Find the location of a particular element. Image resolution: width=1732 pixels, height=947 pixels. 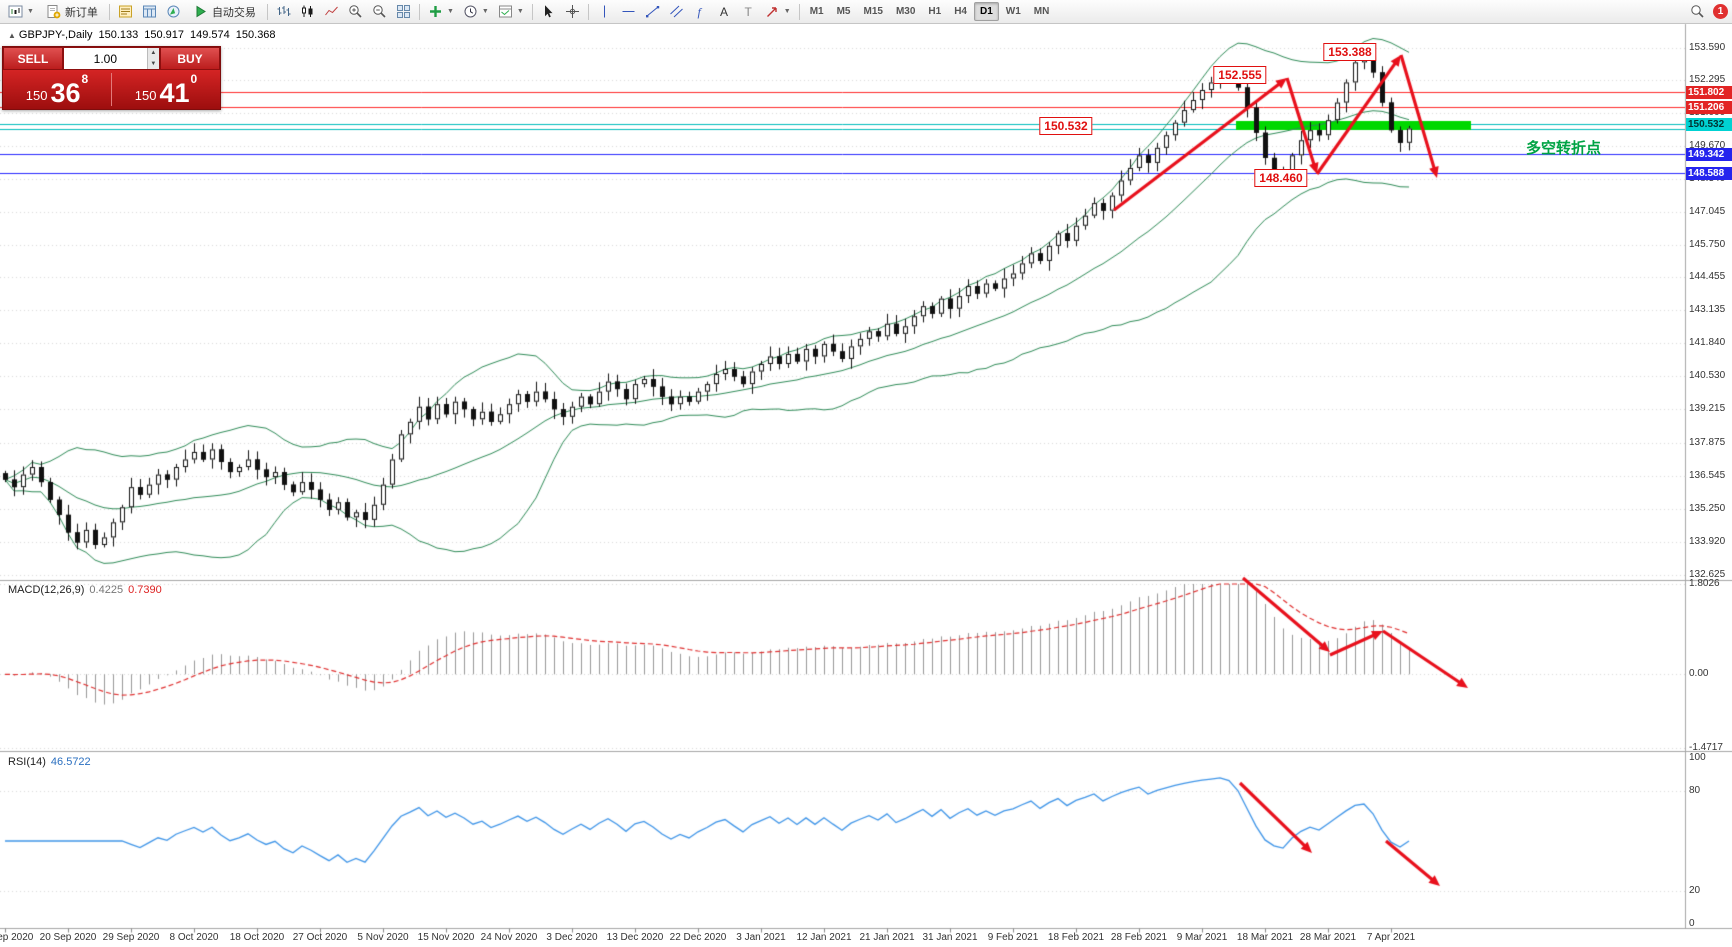

navigator-icon is located at coordinates (173, 11).